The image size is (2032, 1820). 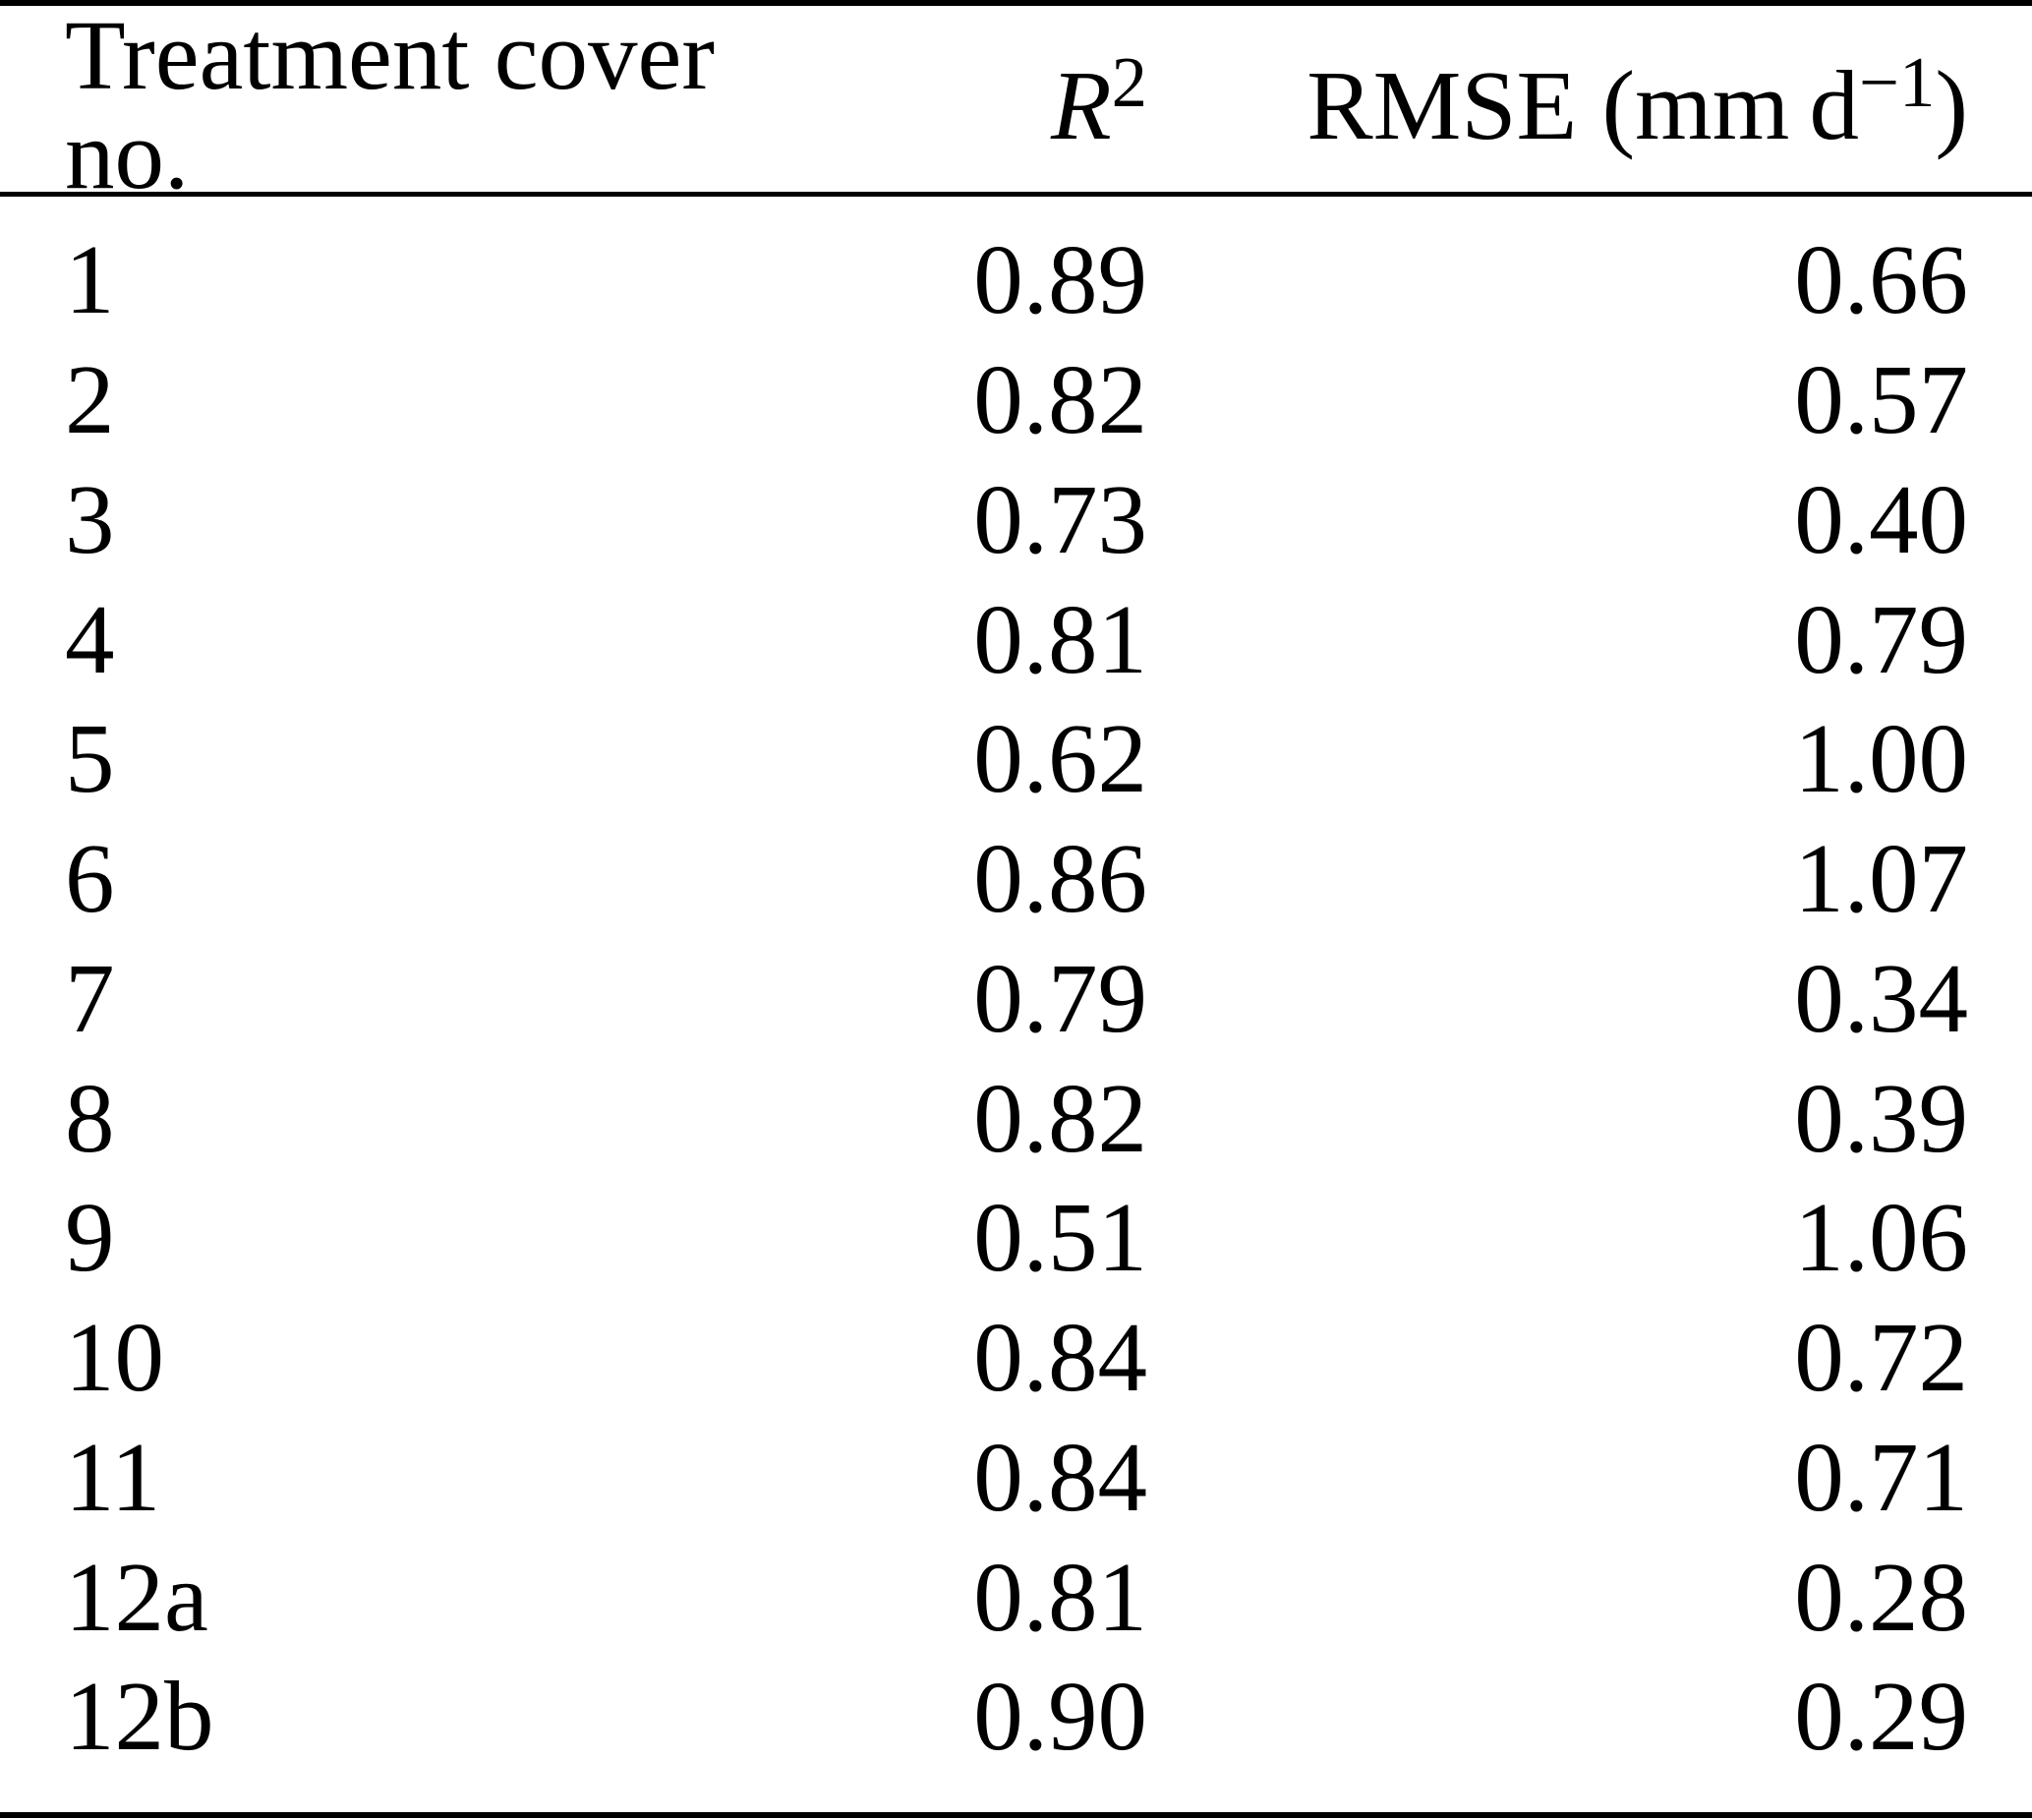 I want to click on treatment-no-cell: 4, so click(x=90, y=638).